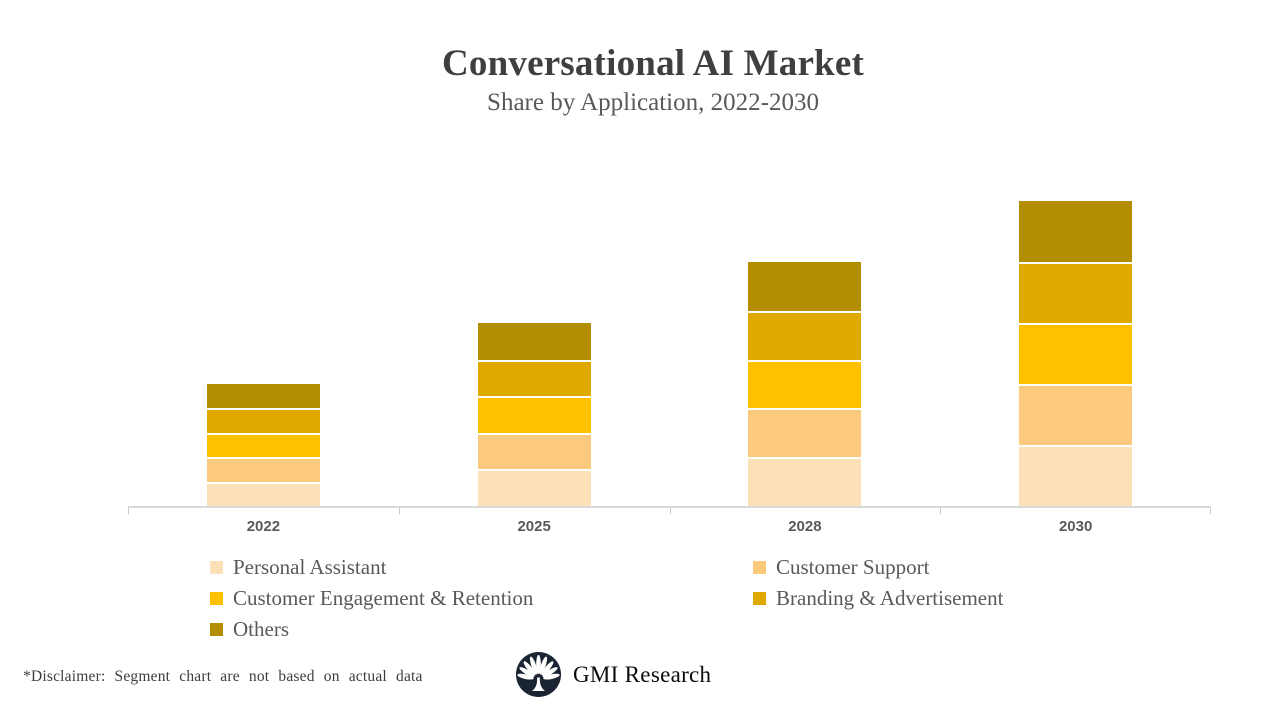  Describe the element at coordinates (534, 341) in the screenshot. I see `segment-2025-others` at that location.